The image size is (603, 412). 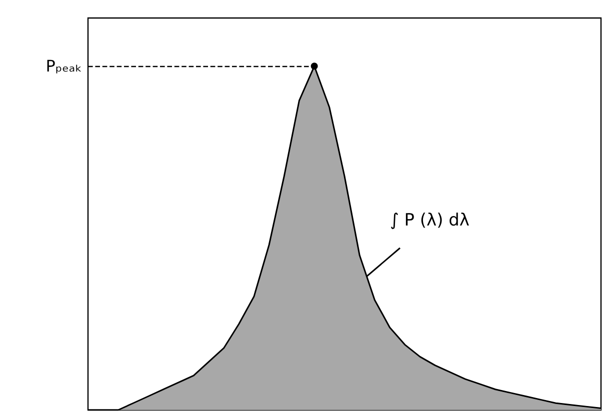 I want to click on ref-line-label: Pₚₑₐₖ, so click(x=64, y=66).